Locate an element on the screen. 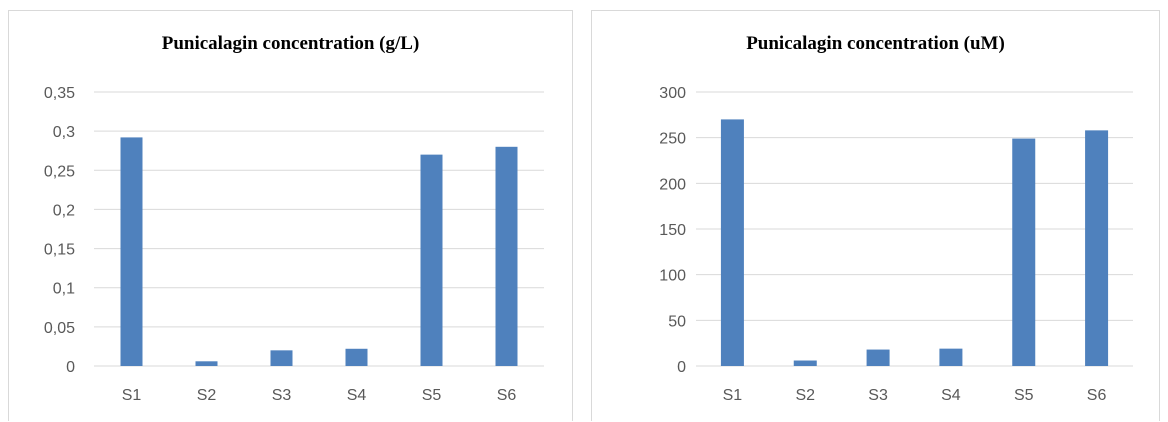  chart-title: Punicalagin concentration (g/L) is located at coordinates (290, 43).